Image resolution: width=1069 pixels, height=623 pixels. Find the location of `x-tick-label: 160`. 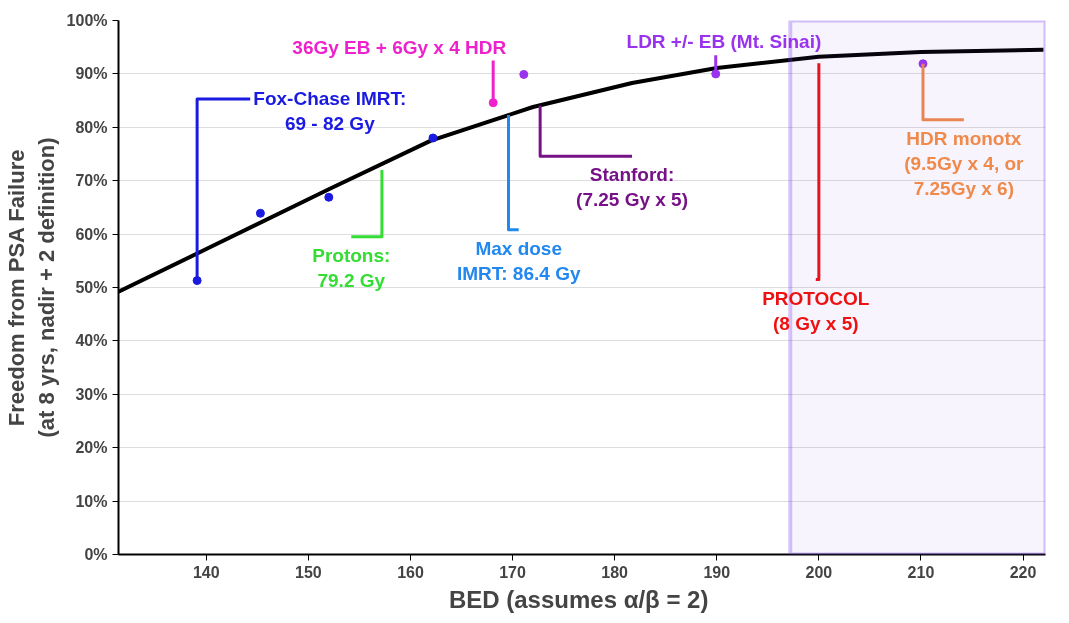

x-tick-label: 160 is located at coordinates (410, 572).